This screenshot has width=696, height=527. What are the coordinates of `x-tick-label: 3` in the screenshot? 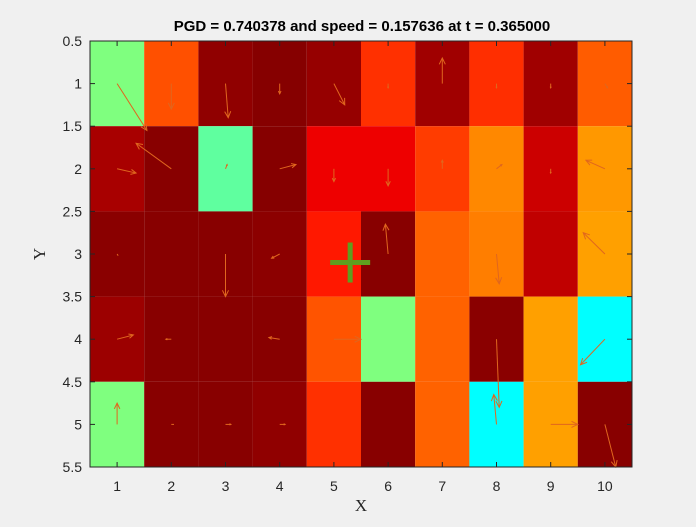 It's located at (226, 486).